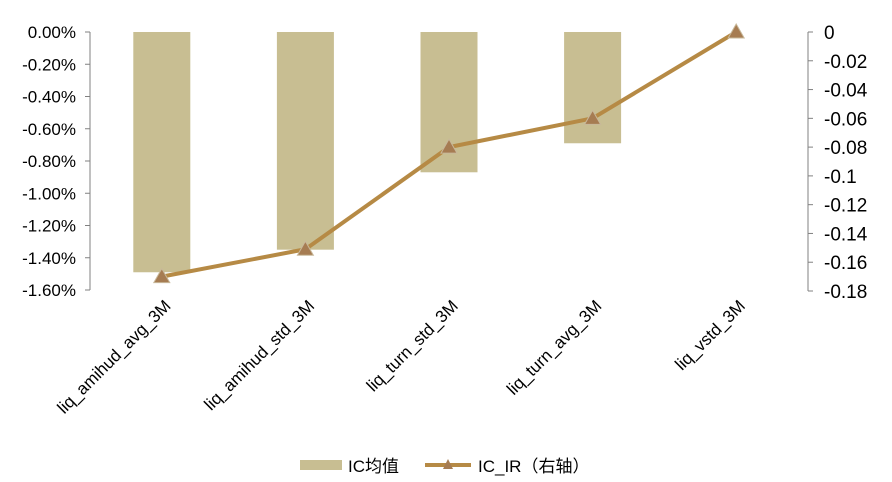 The image size is (892, 482). Describe the element at coordinates (305, 141) in the screenshot. I see `bar-liq_amihud_std_3M` at that location.